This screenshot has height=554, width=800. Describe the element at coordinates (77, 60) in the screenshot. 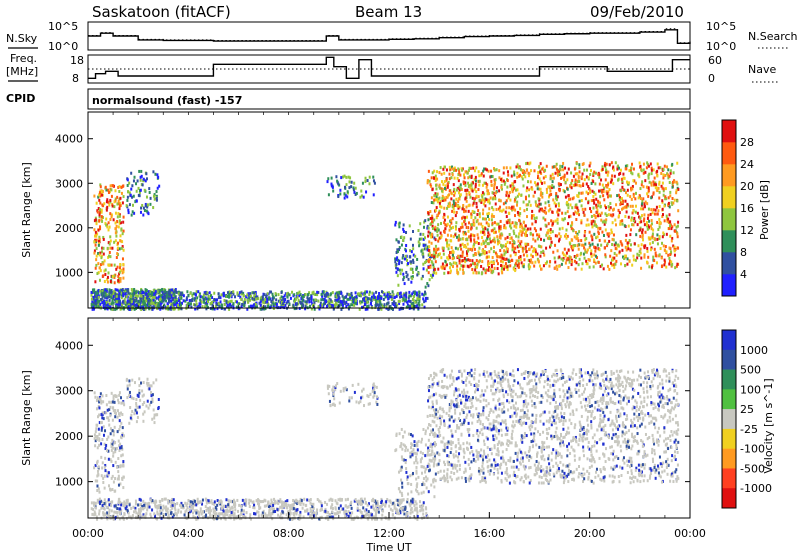

I see `freq-ytick-18: 18` at that location.